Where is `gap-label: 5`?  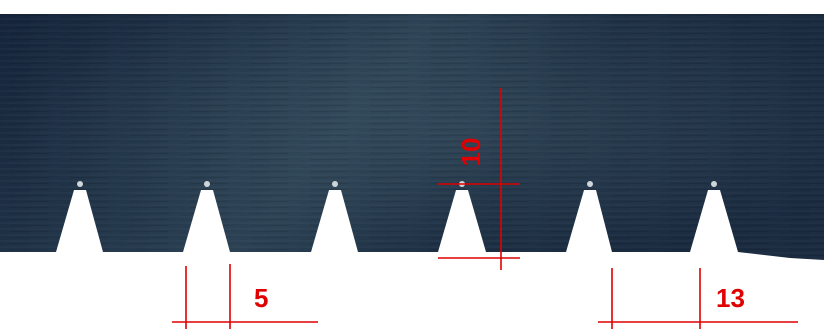 gap-label: 5 is located at coordinates (261, 298).